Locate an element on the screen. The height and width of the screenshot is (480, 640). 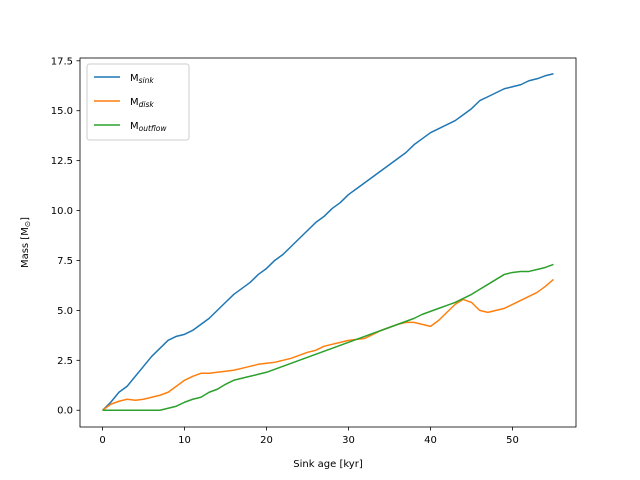
legend-label-subscript: outflow is located at coordinates (153, 128).